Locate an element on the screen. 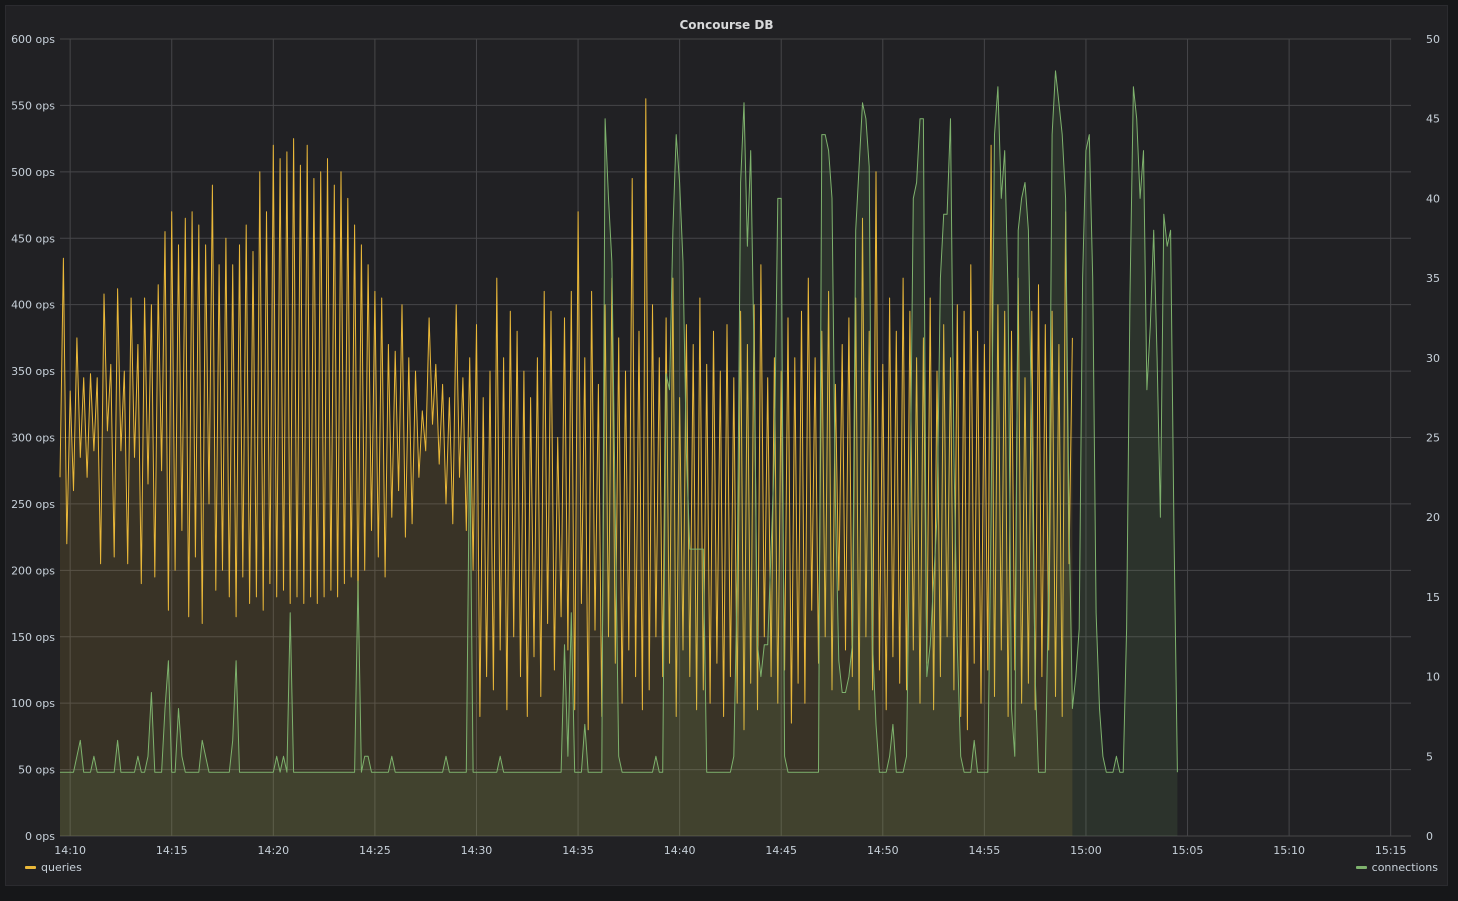  x-tick-label: 14:35 is located at coordinates (578, 850).